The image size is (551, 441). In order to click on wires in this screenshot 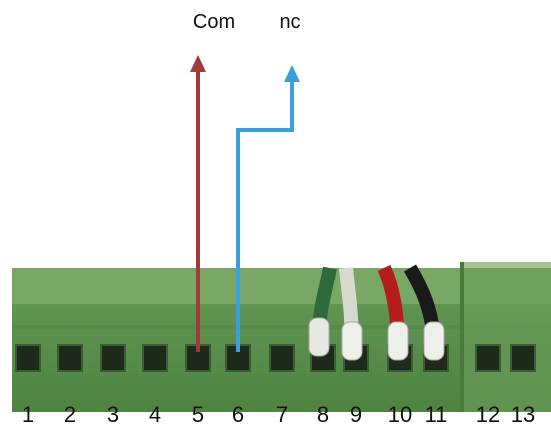, I will do `click(376, 312)`.